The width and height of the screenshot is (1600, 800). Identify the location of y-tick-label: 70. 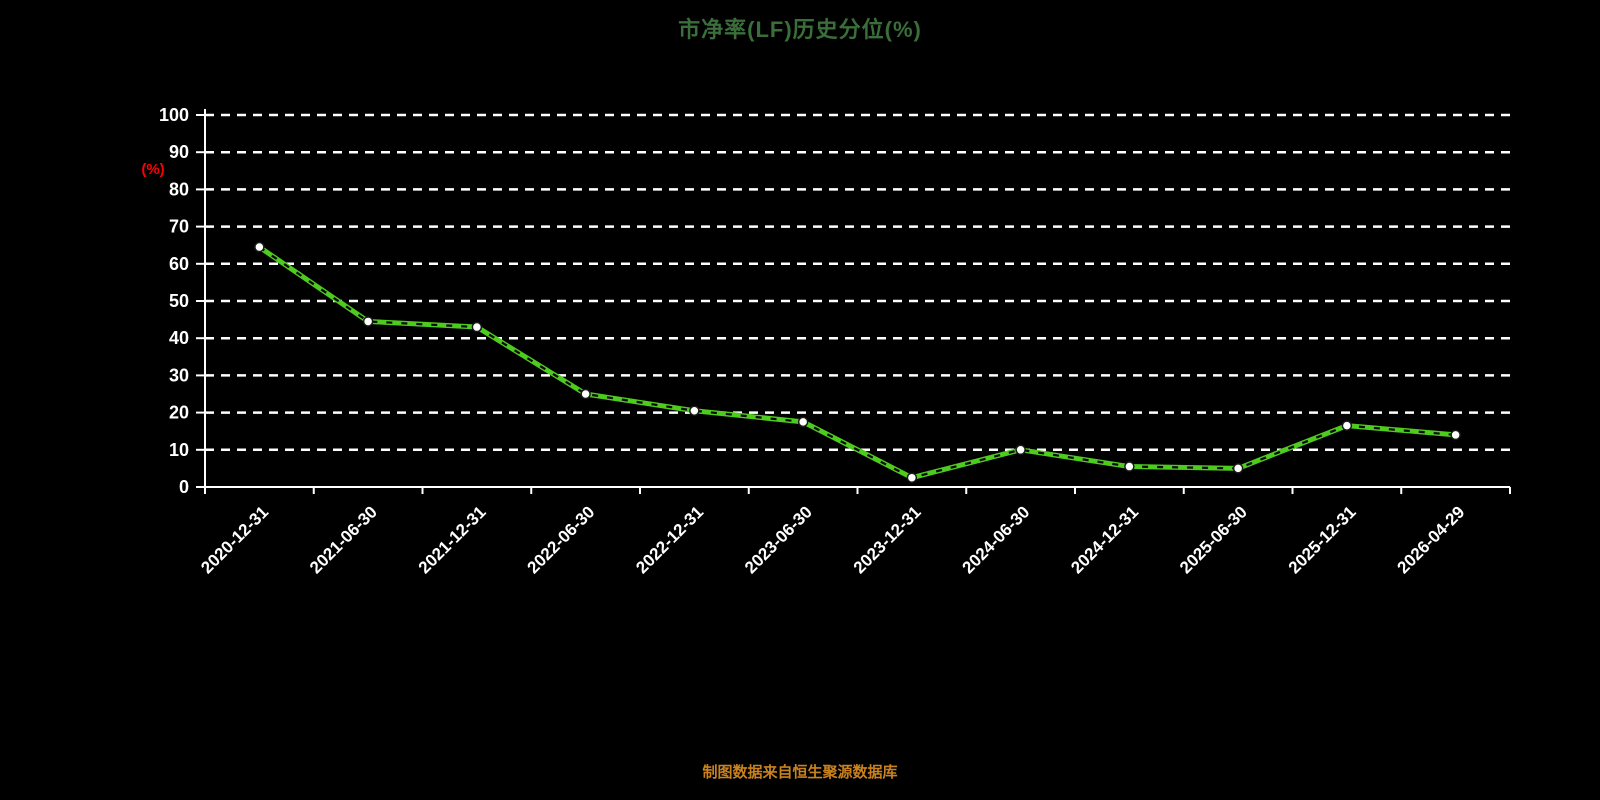
(179, 227).